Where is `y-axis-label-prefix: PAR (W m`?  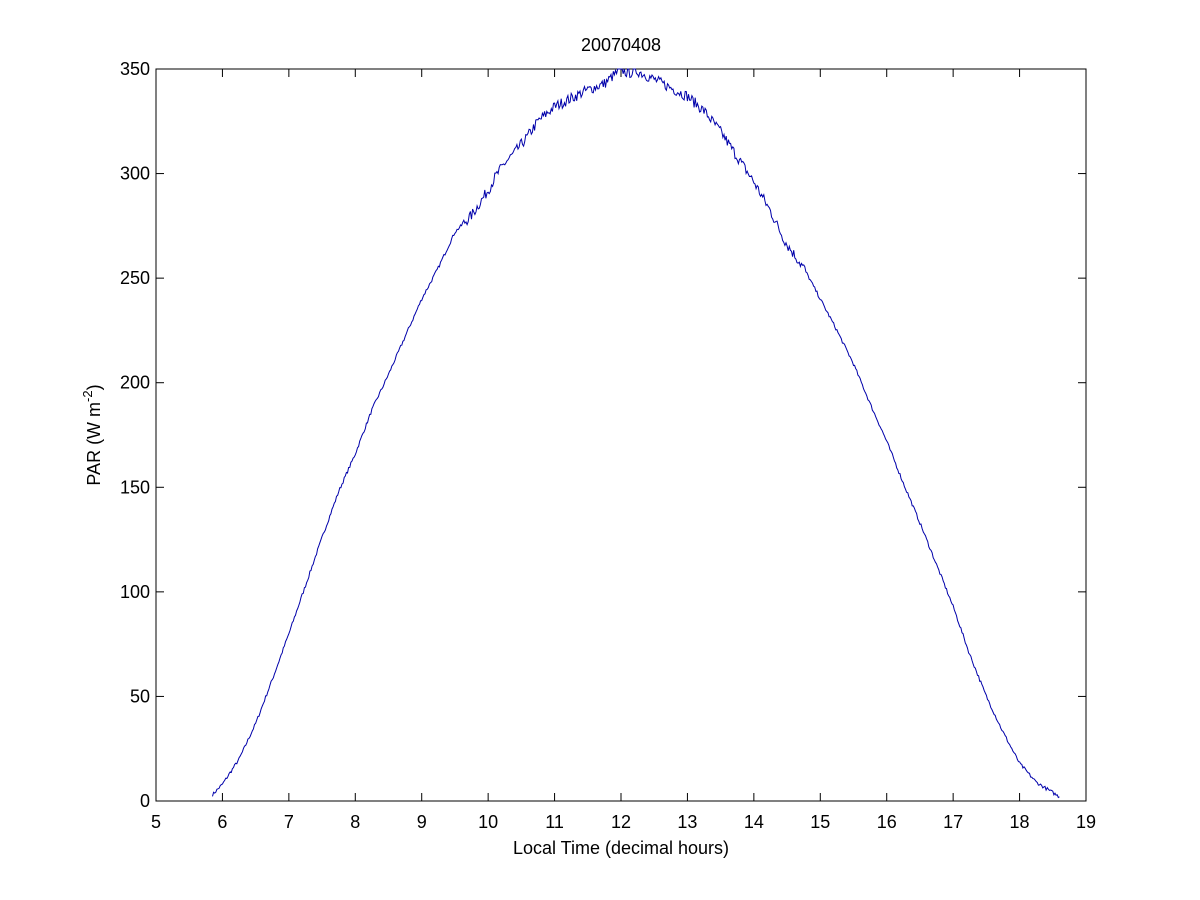 y-axis-label-prefix: PAR (W m is located at coordinates (94, 444).